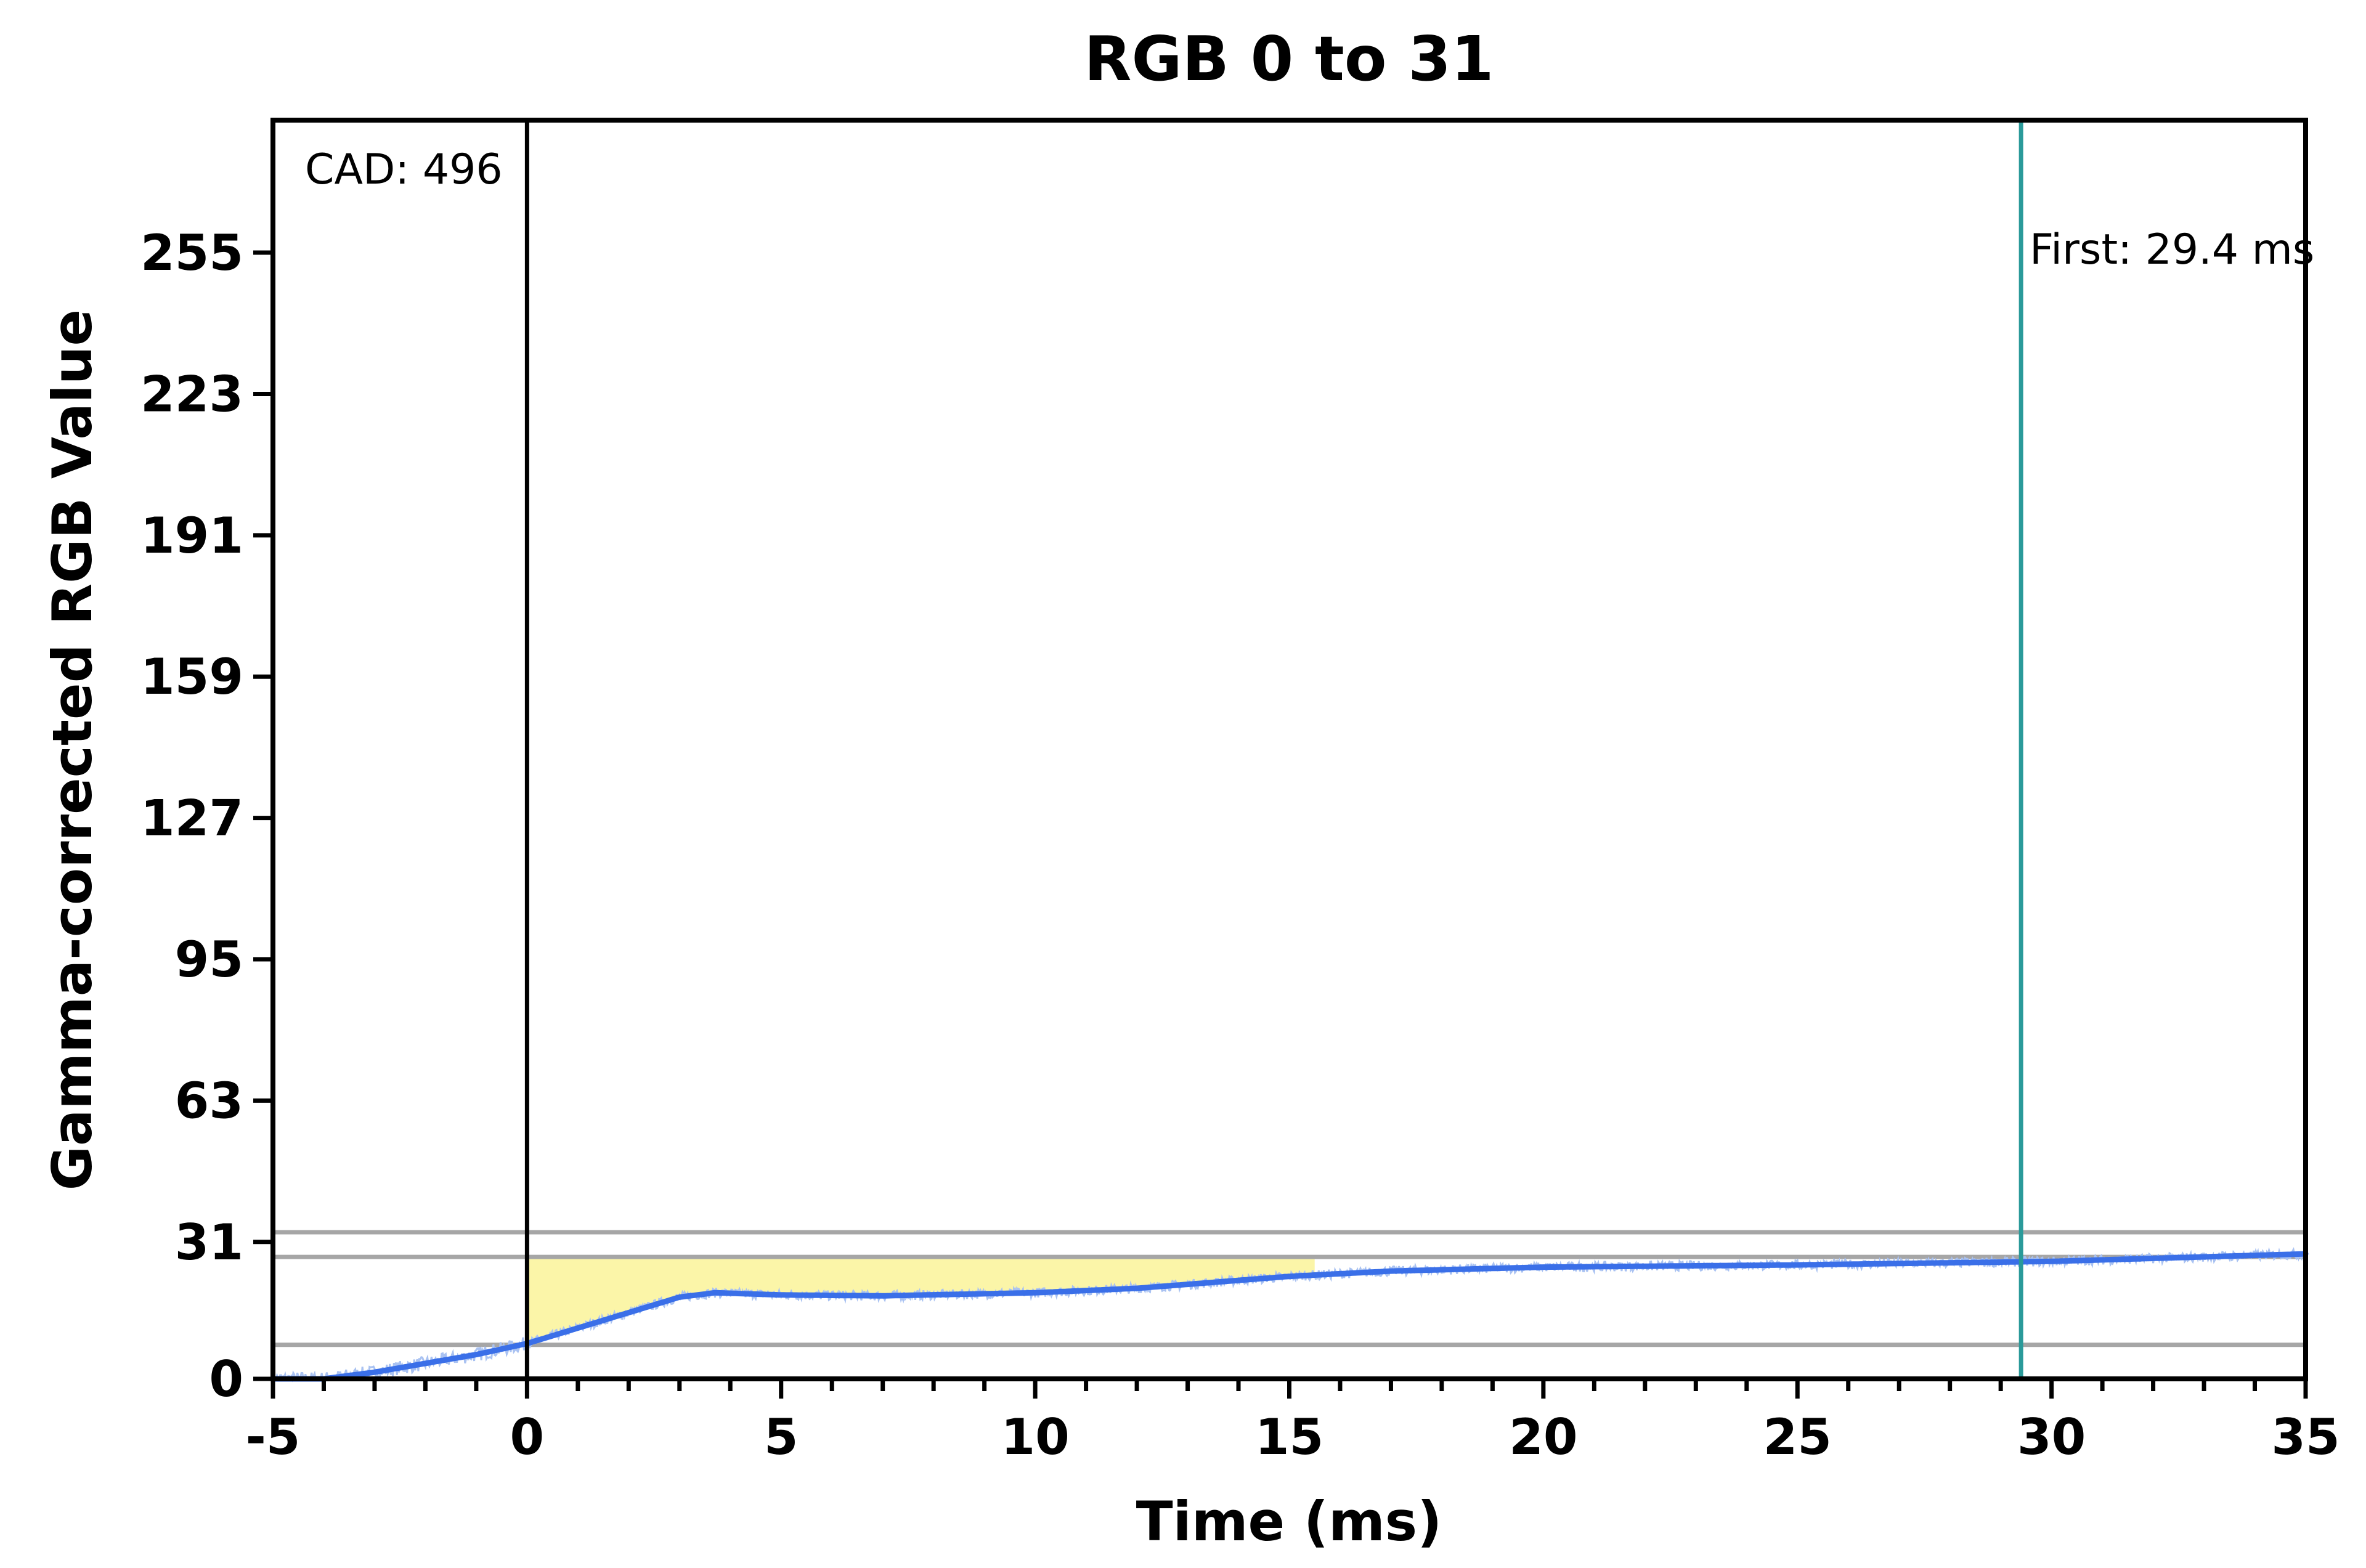 The width and height of the screenshot is (2366, 1568). Describe the element at coordinates (1543, 1437) in the screenshot. I see `x-tick-label: 20` at that location.